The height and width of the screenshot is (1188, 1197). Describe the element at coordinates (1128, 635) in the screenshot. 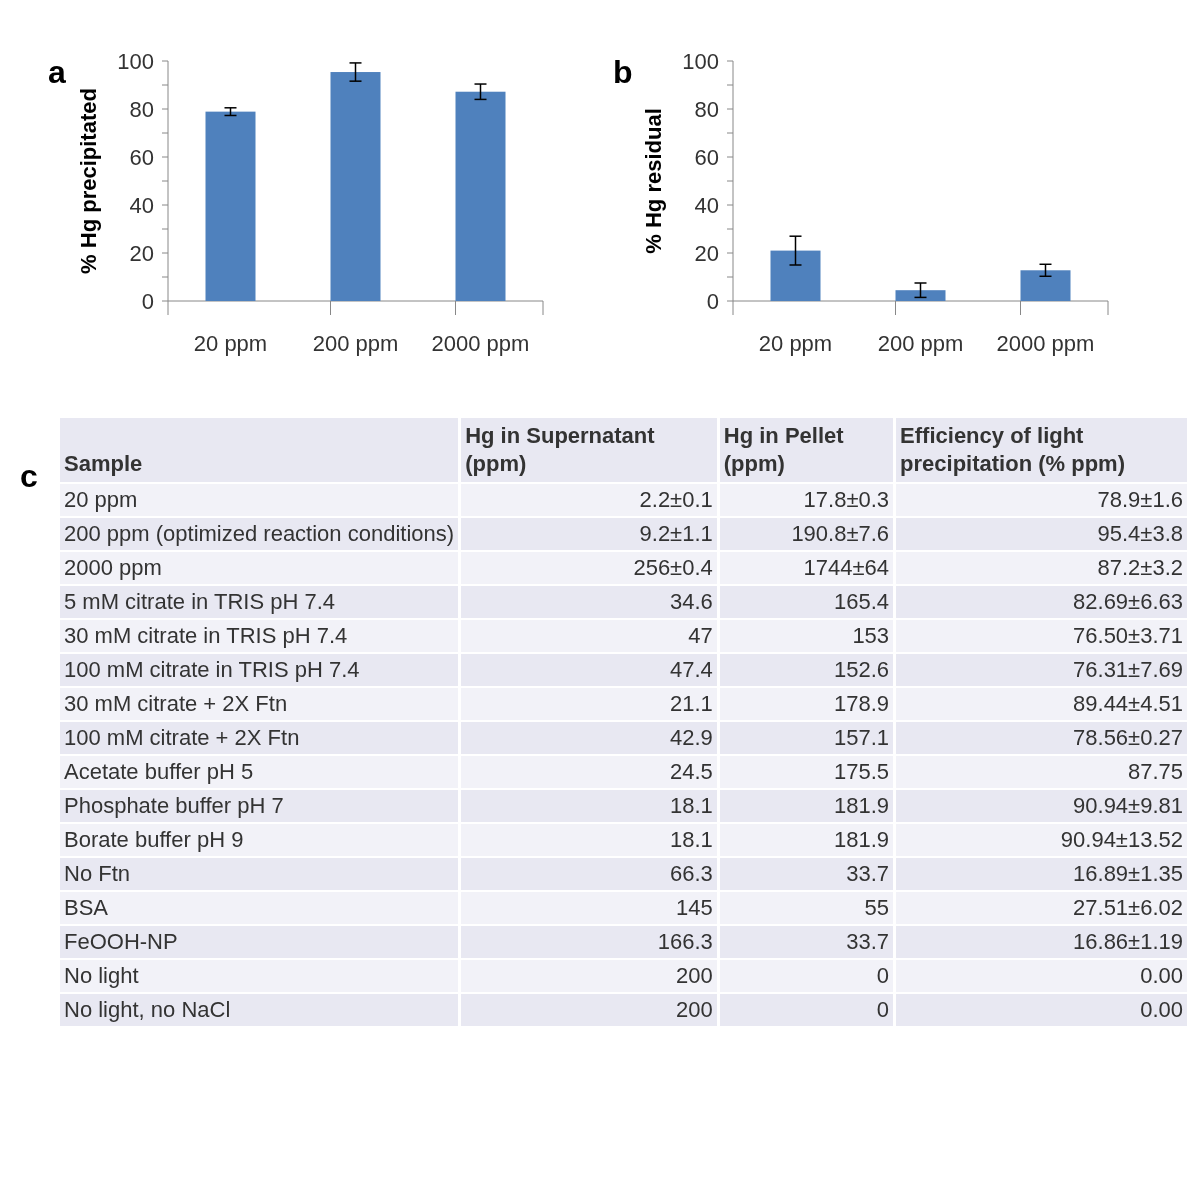

I see `text: 76.50±3.71` at that location.